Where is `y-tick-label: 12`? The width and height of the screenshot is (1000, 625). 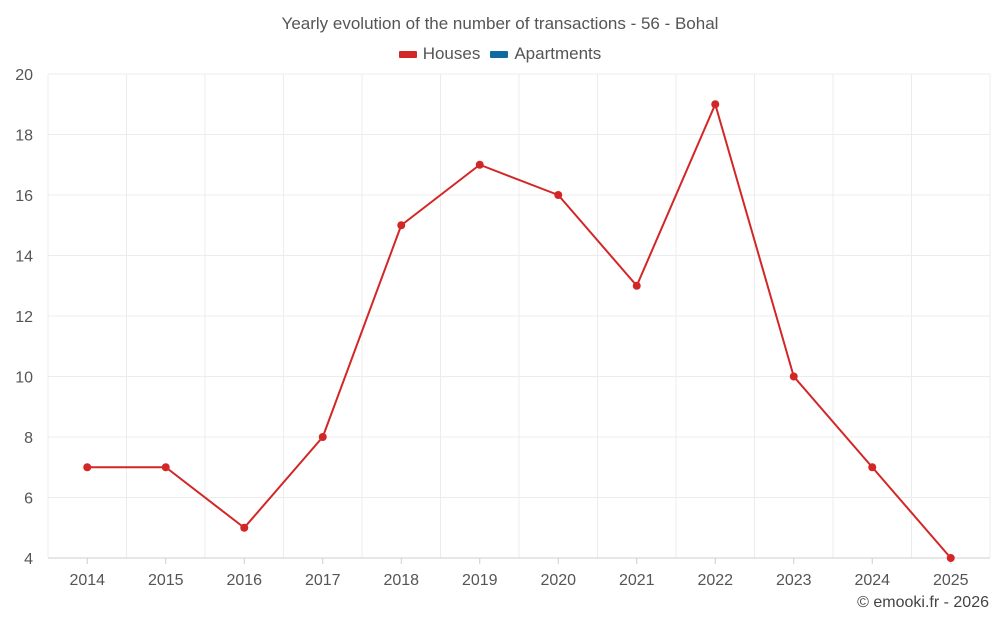
y-tick-label: 12 is located at coordinates (24, 317).